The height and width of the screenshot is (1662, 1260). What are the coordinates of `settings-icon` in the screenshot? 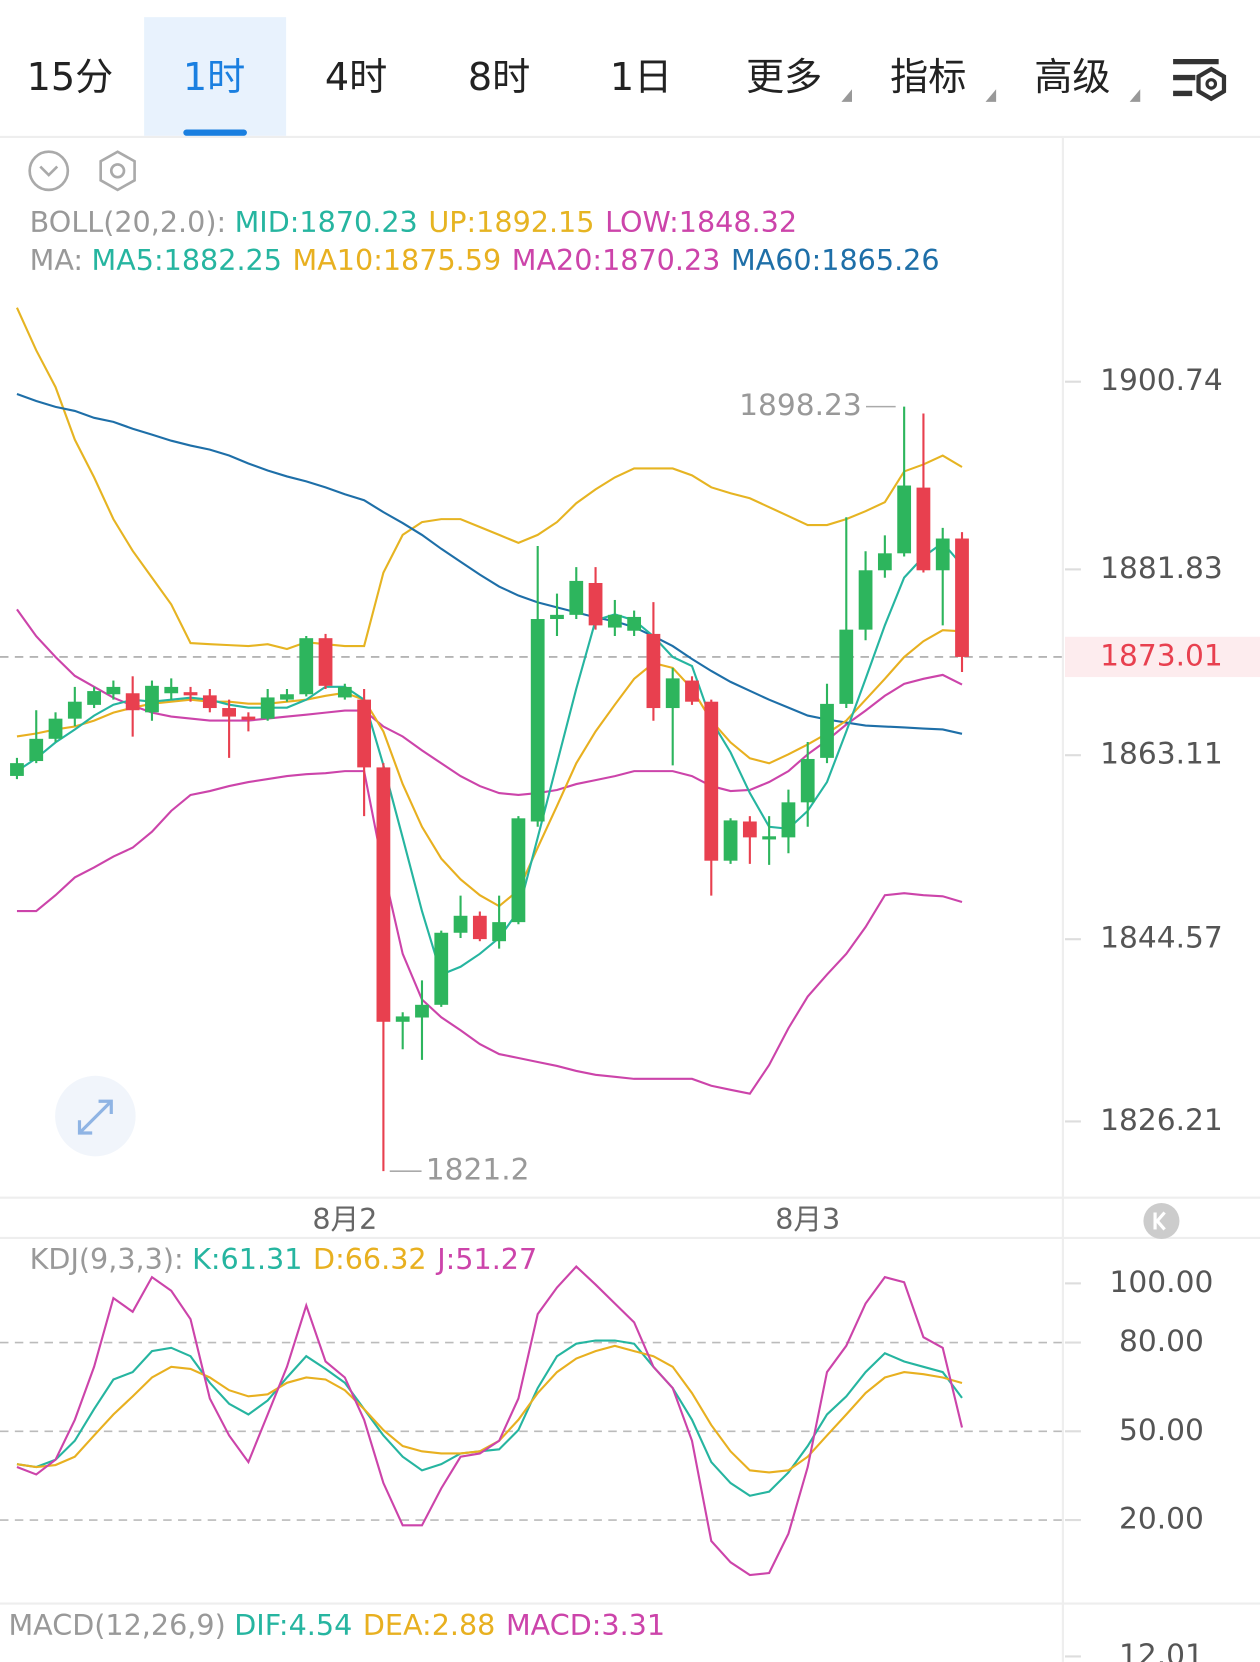 It's located at (1200, 80).